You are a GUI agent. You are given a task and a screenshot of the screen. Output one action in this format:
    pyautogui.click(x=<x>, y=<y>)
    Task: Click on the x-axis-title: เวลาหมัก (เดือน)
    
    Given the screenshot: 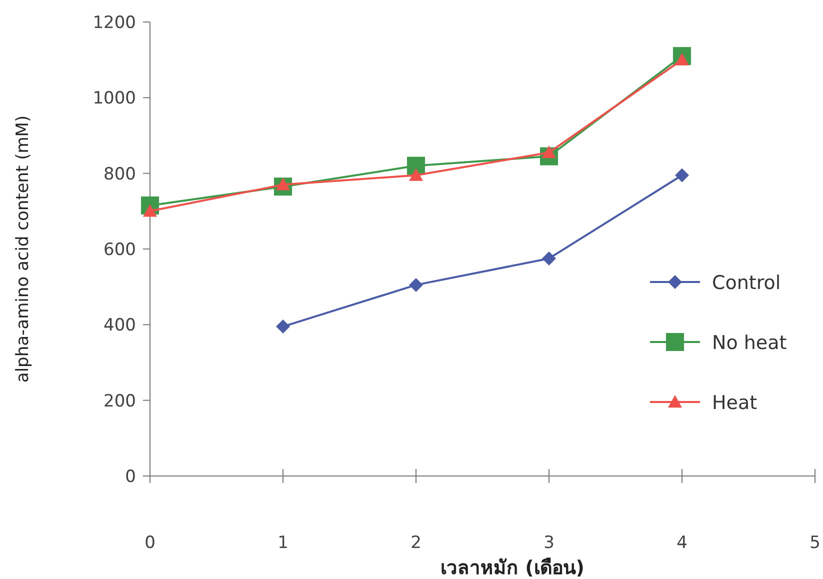 What is the action you would take?
    pyautogui.click(x=512, y=568)
    